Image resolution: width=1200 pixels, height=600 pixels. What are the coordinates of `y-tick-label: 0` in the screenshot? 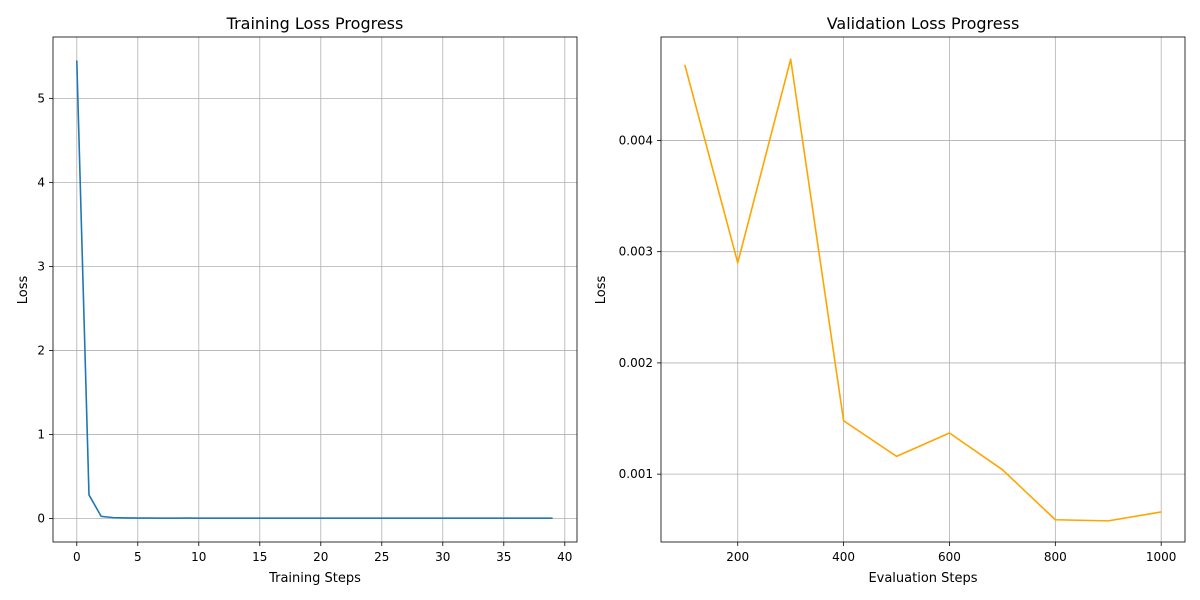 It's located at (41, 518).